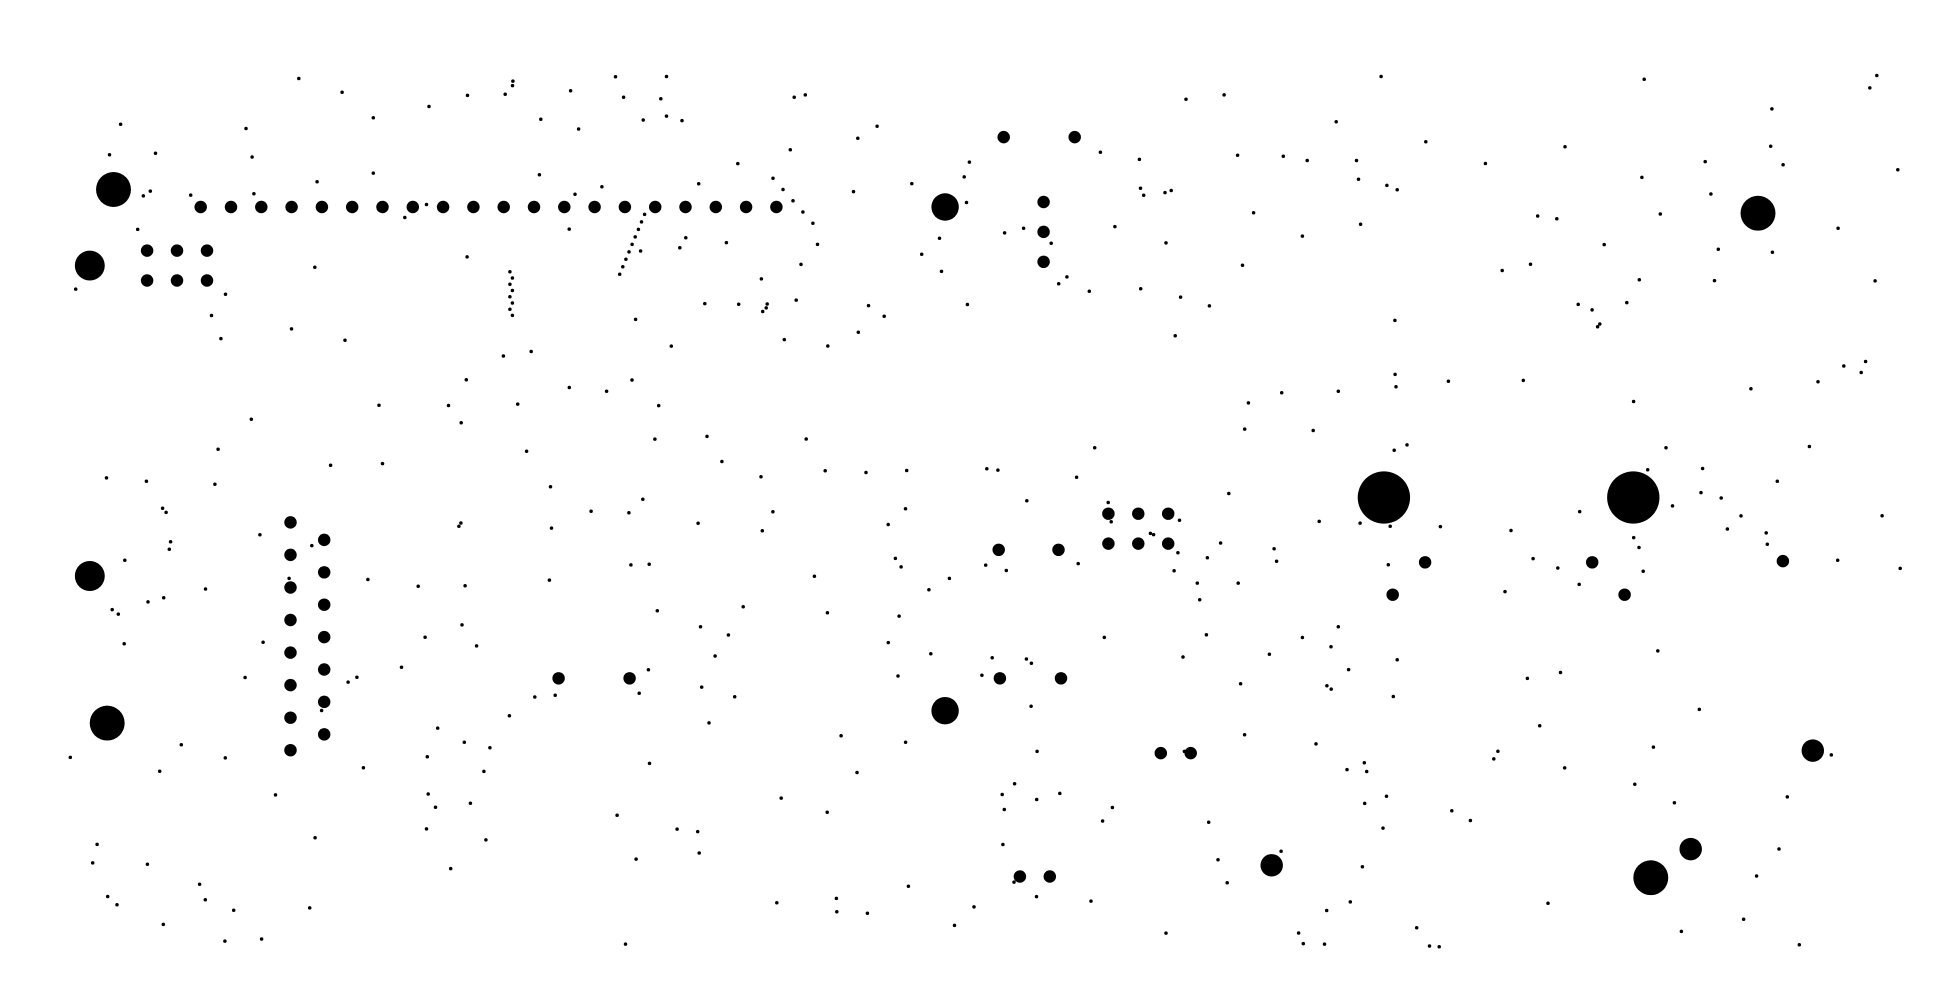  I want to click on mounting-hole, so click(1384, 497).